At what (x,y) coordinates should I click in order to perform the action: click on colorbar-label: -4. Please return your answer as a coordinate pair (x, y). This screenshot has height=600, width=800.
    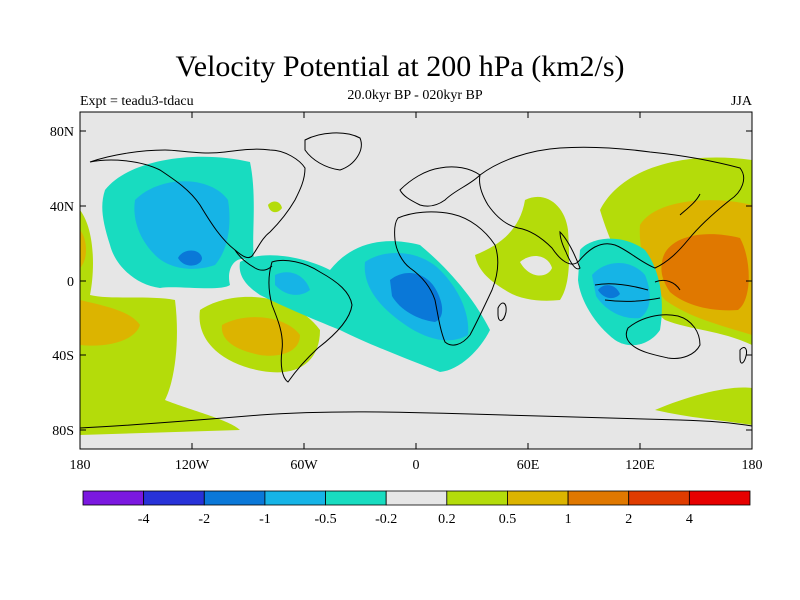
    Looking at the image, I should click on (144, 519).